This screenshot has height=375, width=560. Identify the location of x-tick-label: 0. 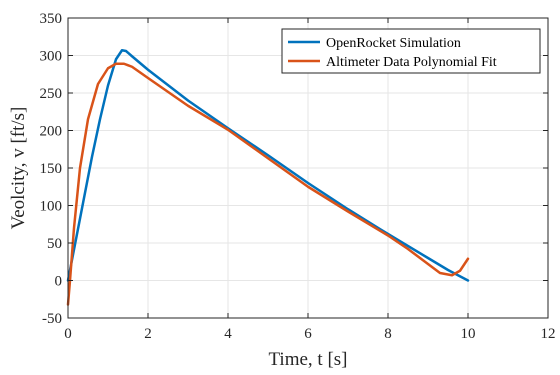
(68, 334).